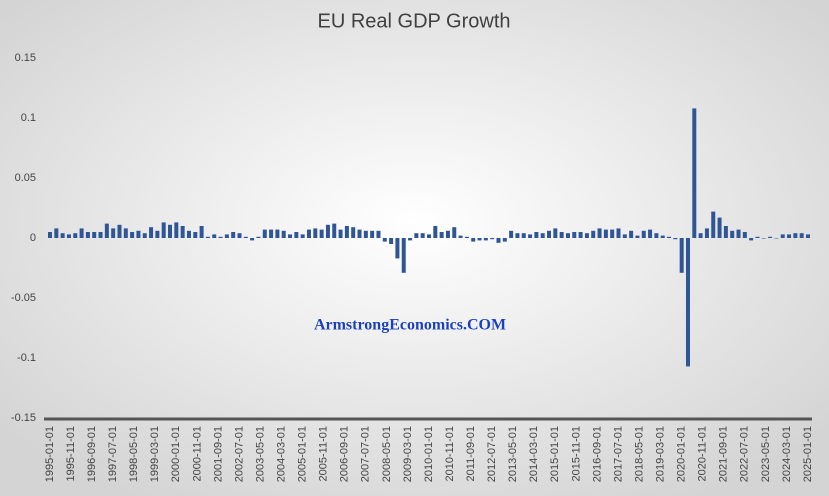 This screenshot has height=496, width=829. I want to click on x-tick-label: 2009-03-01, so click(408, 454).